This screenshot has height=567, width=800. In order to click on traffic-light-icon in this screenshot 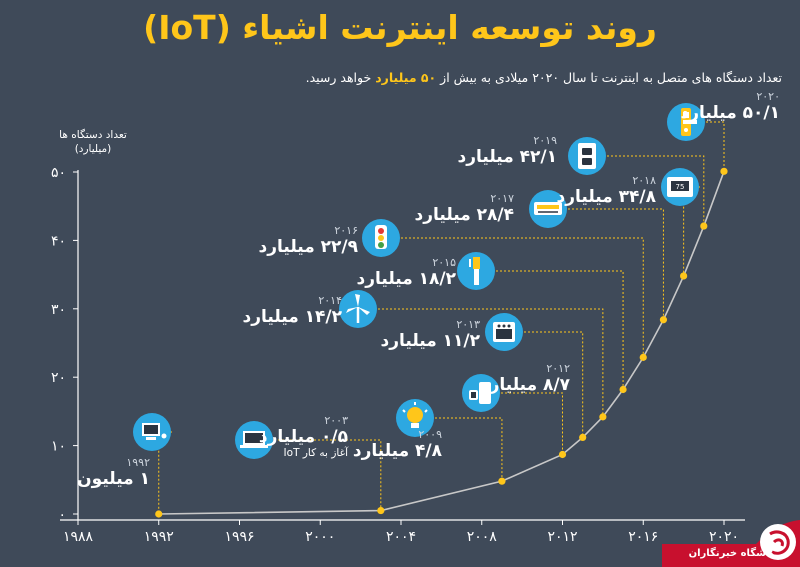, I will do `click(381, 238)`.